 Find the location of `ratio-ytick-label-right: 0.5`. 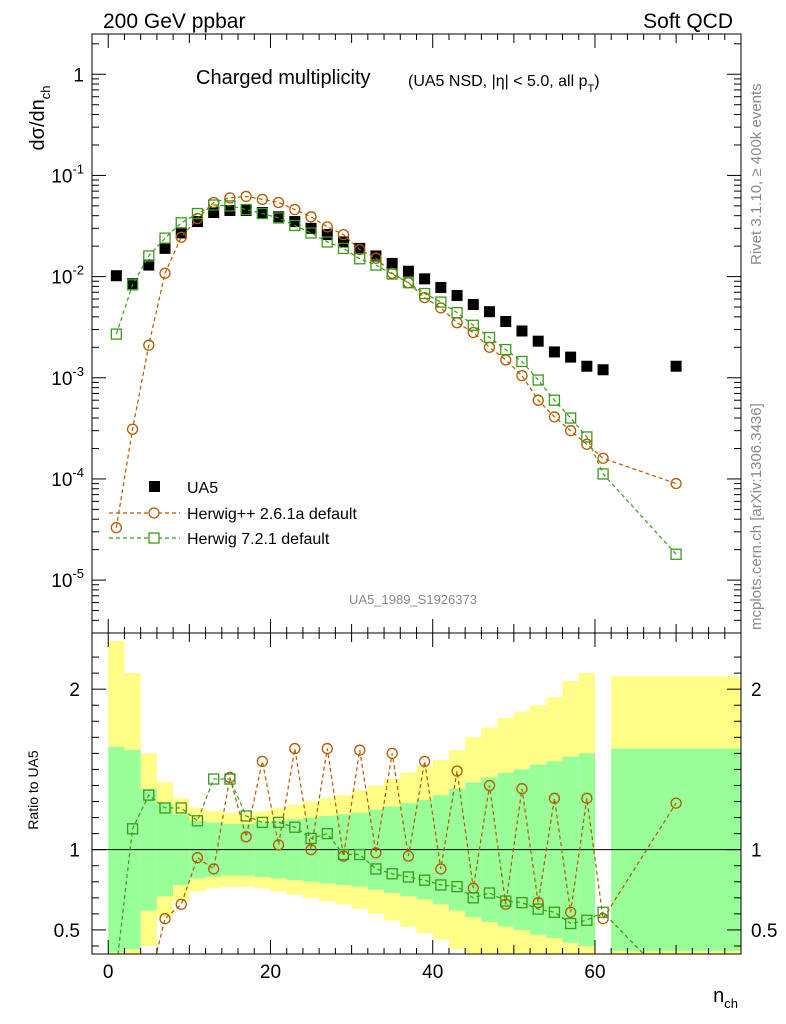

ratio-ytick-label-right: 0.5 is located at coordinates (764, 931).